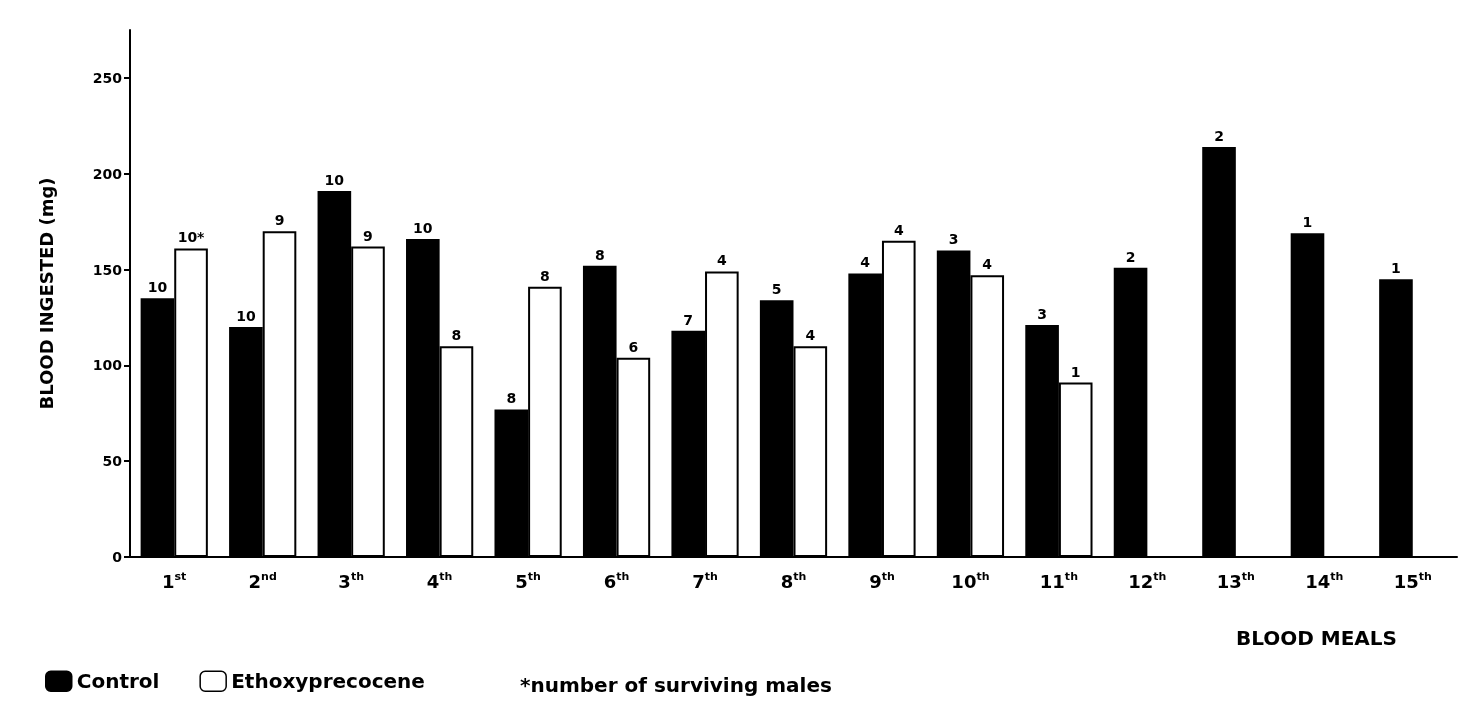 This screenshot has height=717, width=1467. Describe the element at coordinates (633, 346) in the screenshot. I see `annotation: 6` at that location.